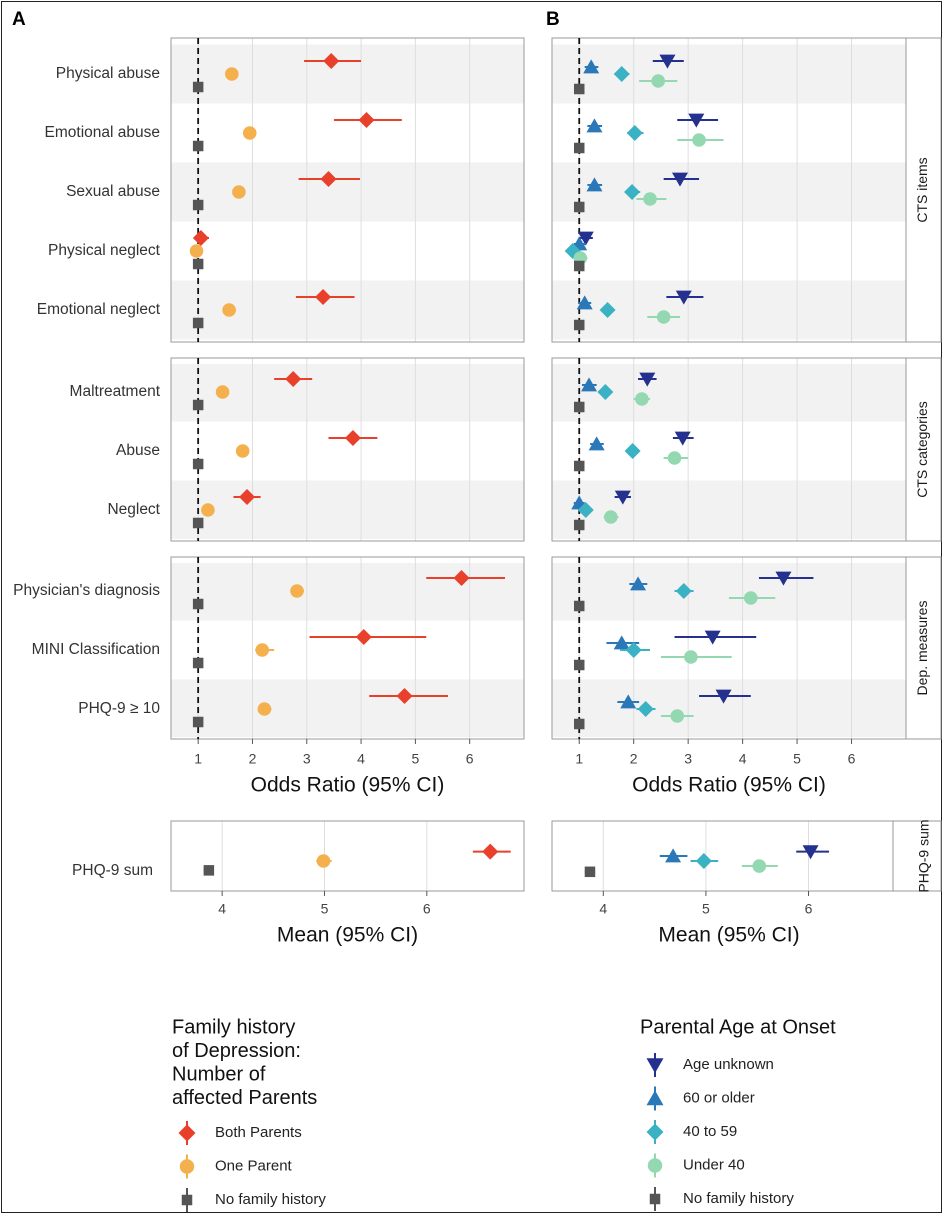  I want to click on legend-label-a: One Parent, so click(254, 1165).